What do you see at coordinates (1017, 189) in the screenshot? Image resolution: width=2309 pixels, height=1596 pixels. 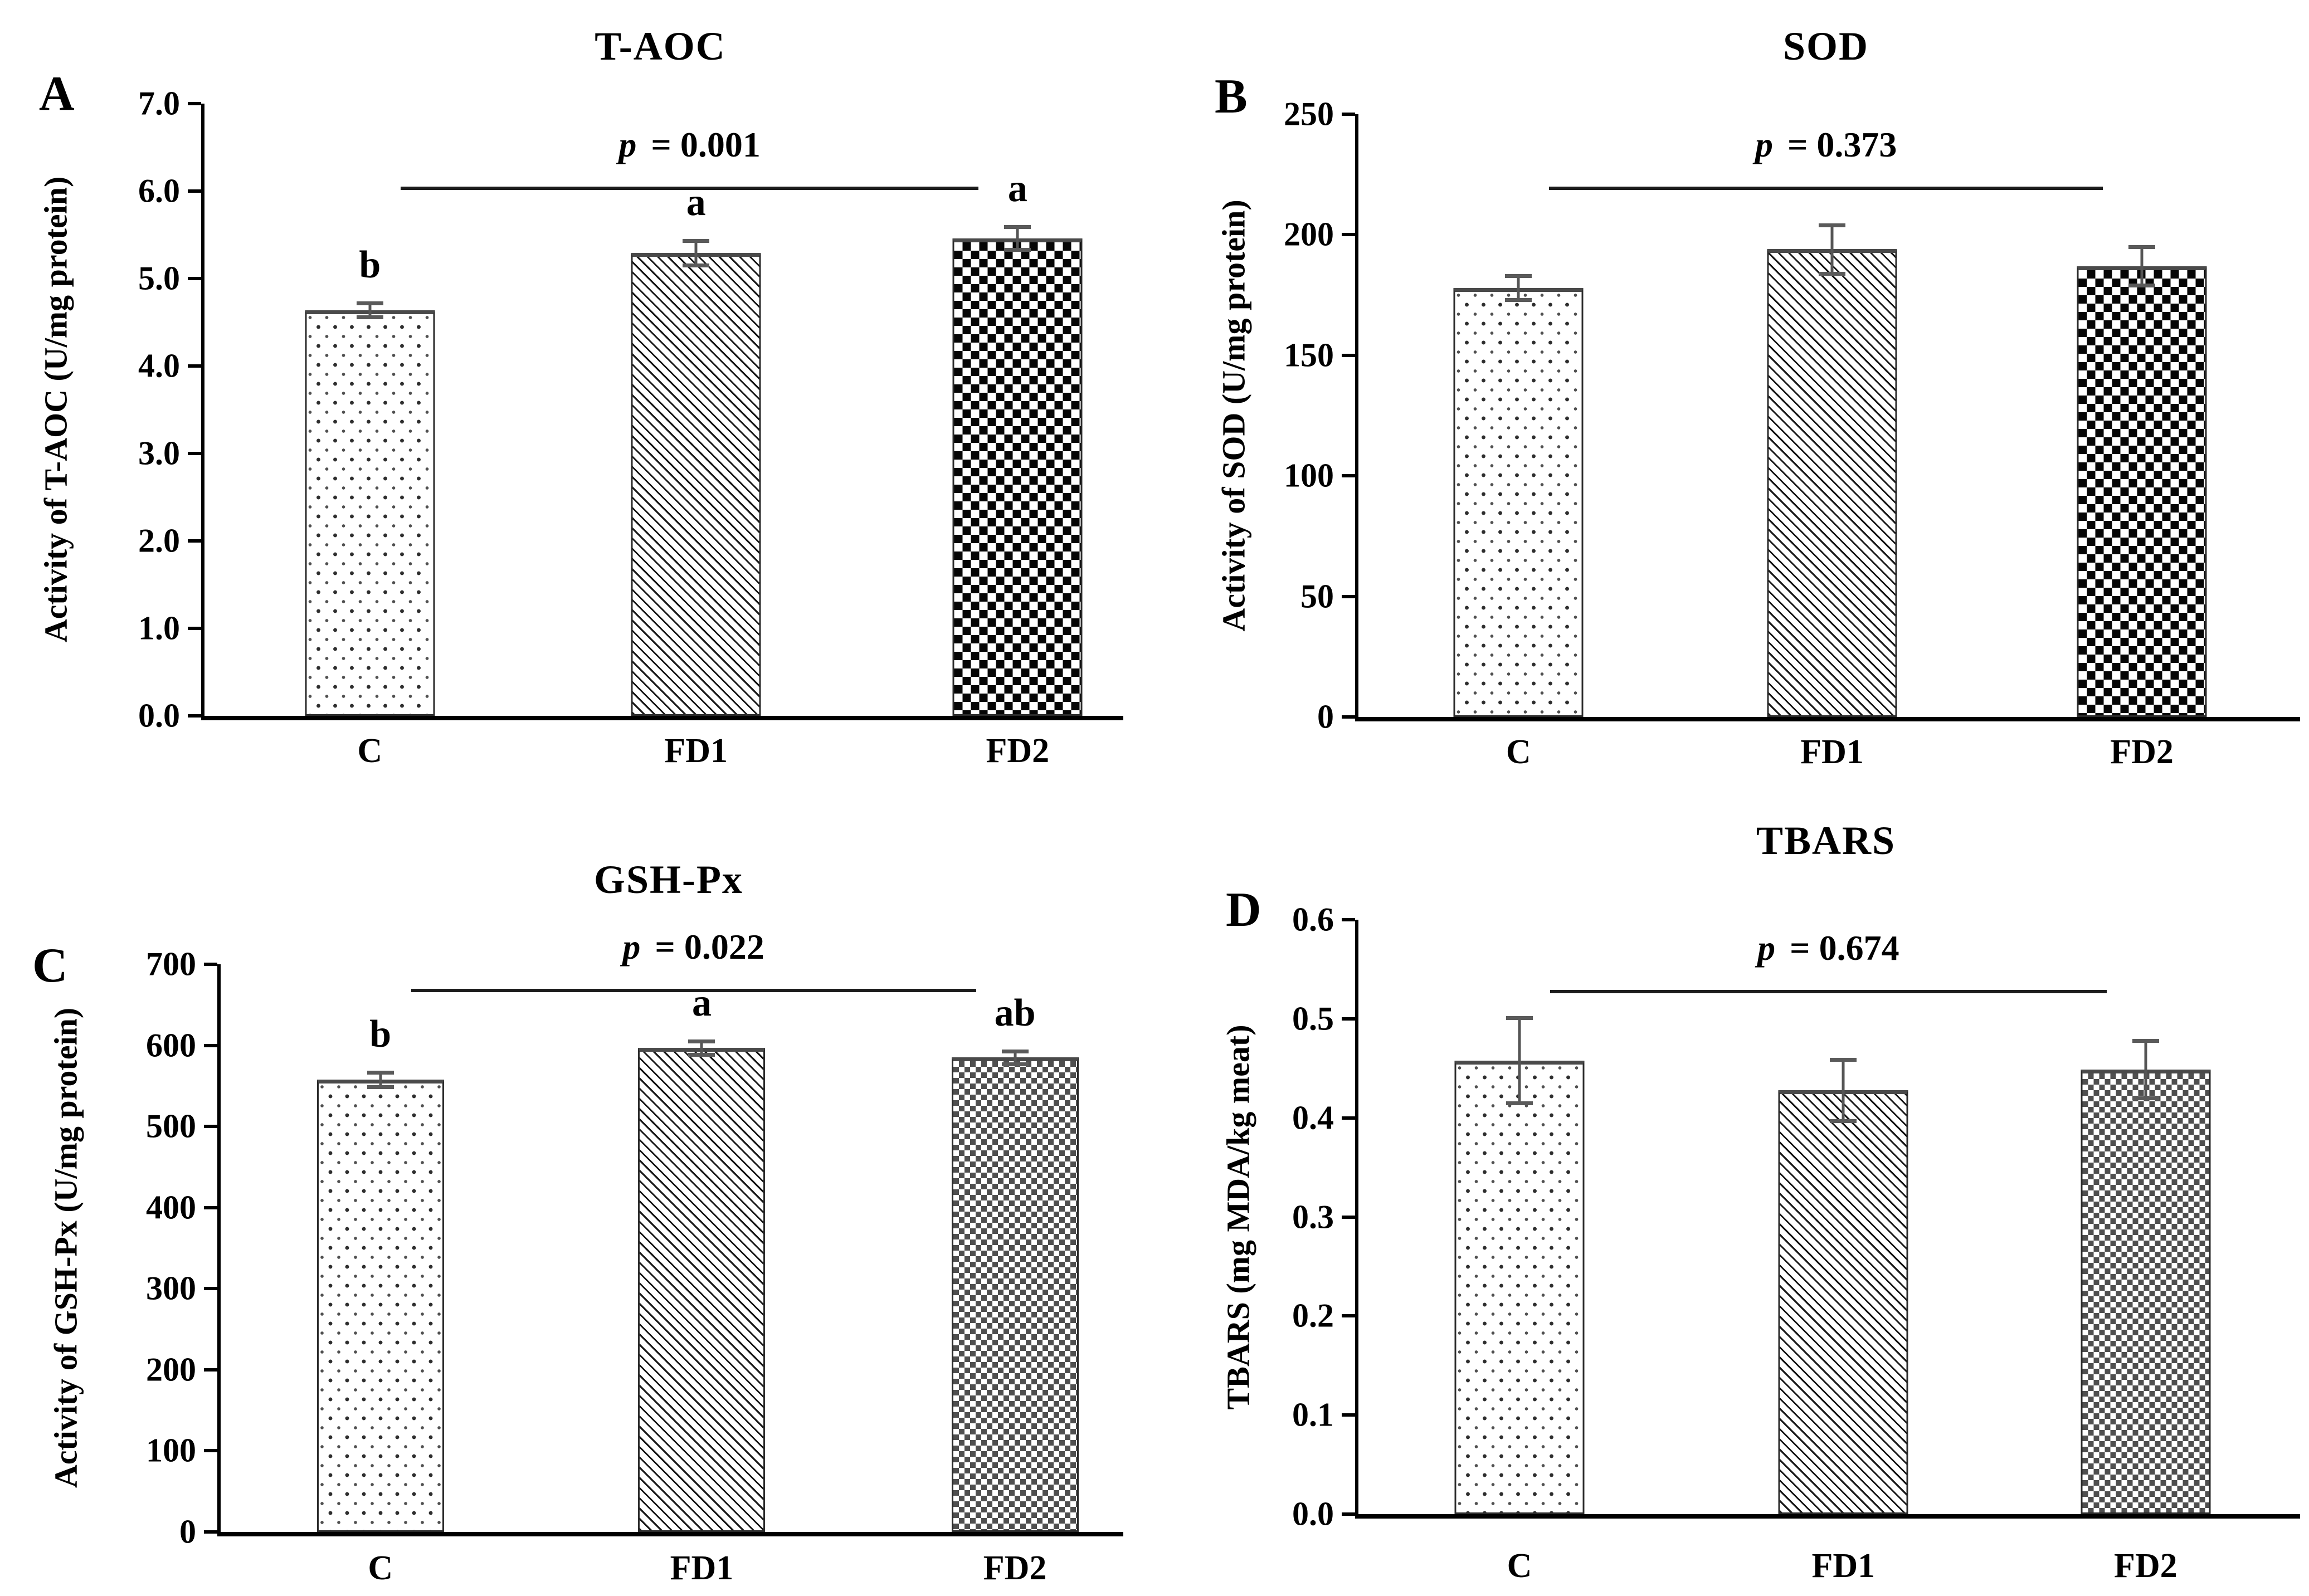 I see `significance-letter: a` at bounding box center [1017, 189].